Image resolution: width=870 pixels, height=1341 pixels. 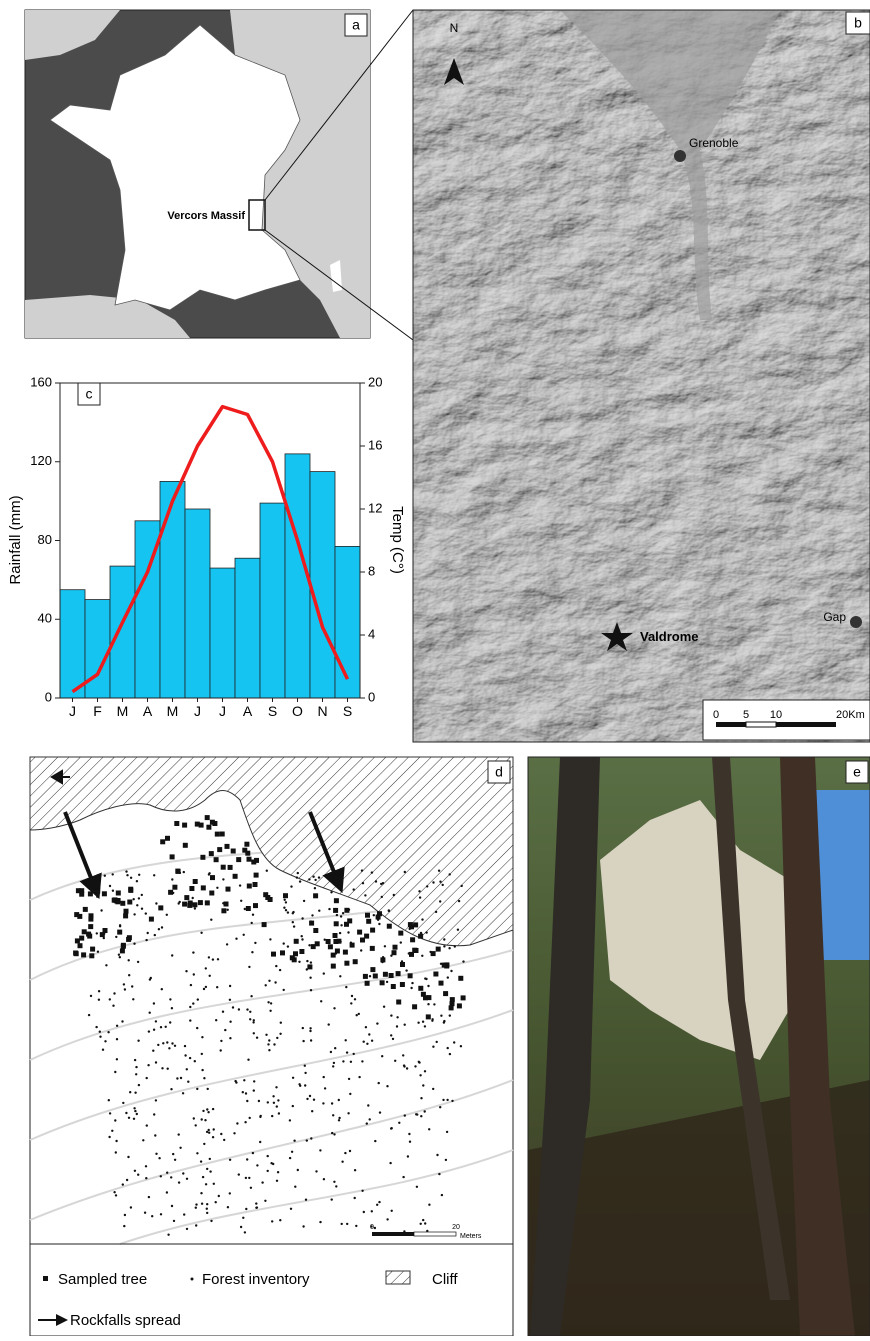 What do you see at coordinates (148, 711) in the screenshot?
I see `x-tick-label: A` at bounding box center [148, 711].